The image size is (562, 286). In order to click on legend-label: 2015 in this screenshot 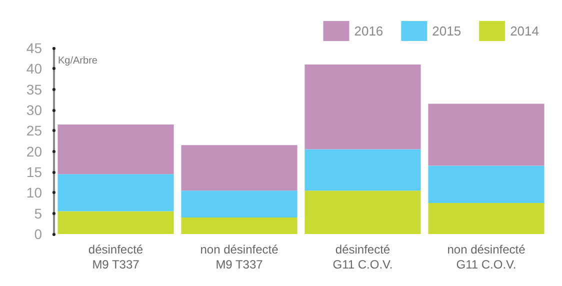, I will do `click(447, 31)`.